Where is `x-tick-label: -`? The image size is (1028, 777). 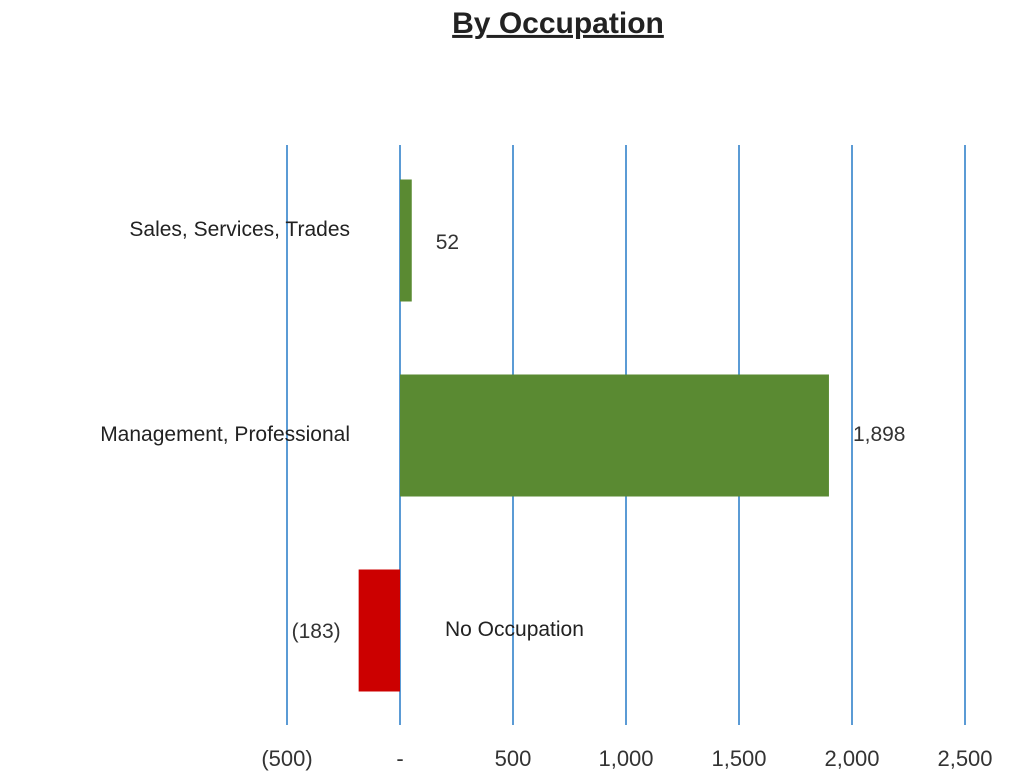 x-tick-label: - is located at coordinates (399, 758).